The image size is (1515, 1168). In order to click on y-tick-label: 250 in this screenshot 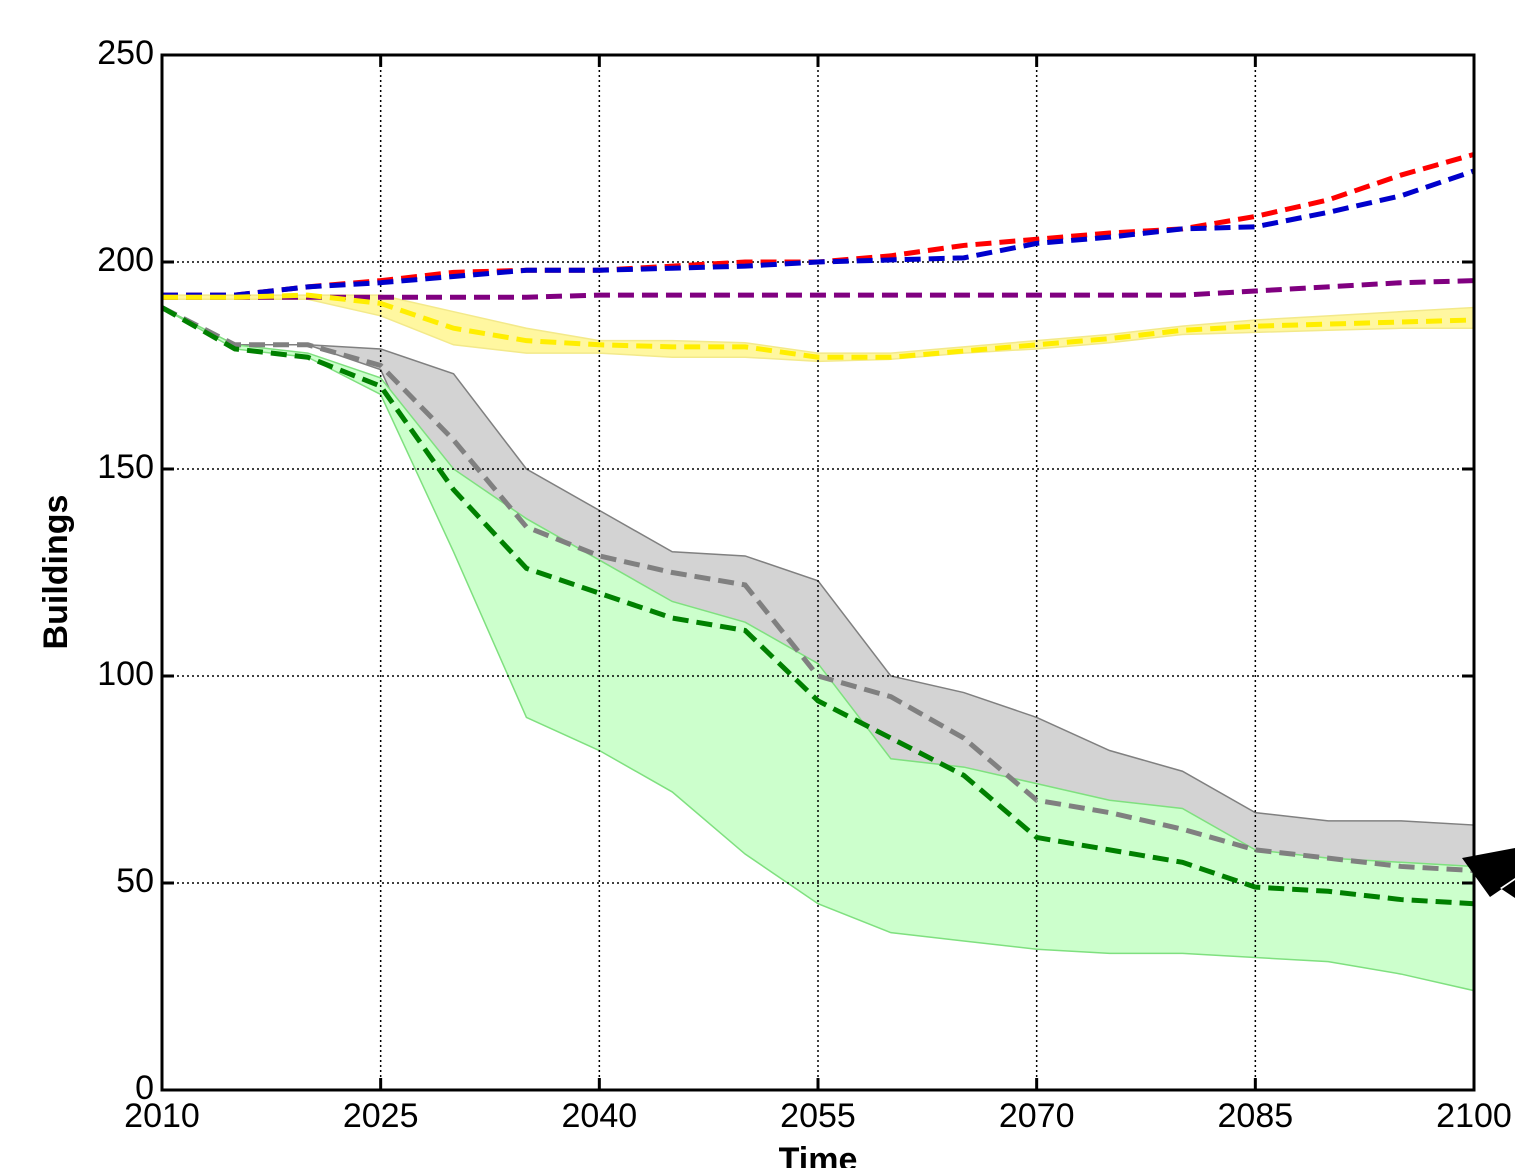, I will do `click(125, 53)`.